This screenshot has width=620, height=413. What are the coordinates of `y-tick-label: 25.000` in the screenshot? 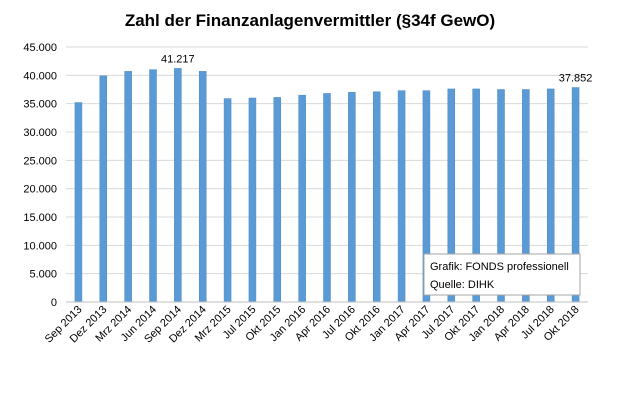 It's located at (40, 161).